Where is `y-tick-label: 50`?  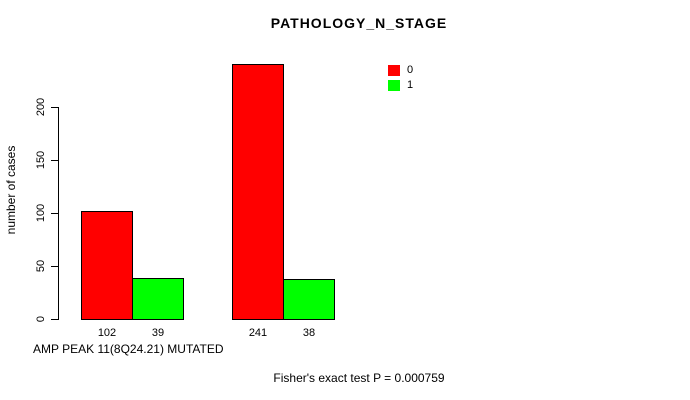 y-tick-label: 50 is located at coordinates (41, 266).